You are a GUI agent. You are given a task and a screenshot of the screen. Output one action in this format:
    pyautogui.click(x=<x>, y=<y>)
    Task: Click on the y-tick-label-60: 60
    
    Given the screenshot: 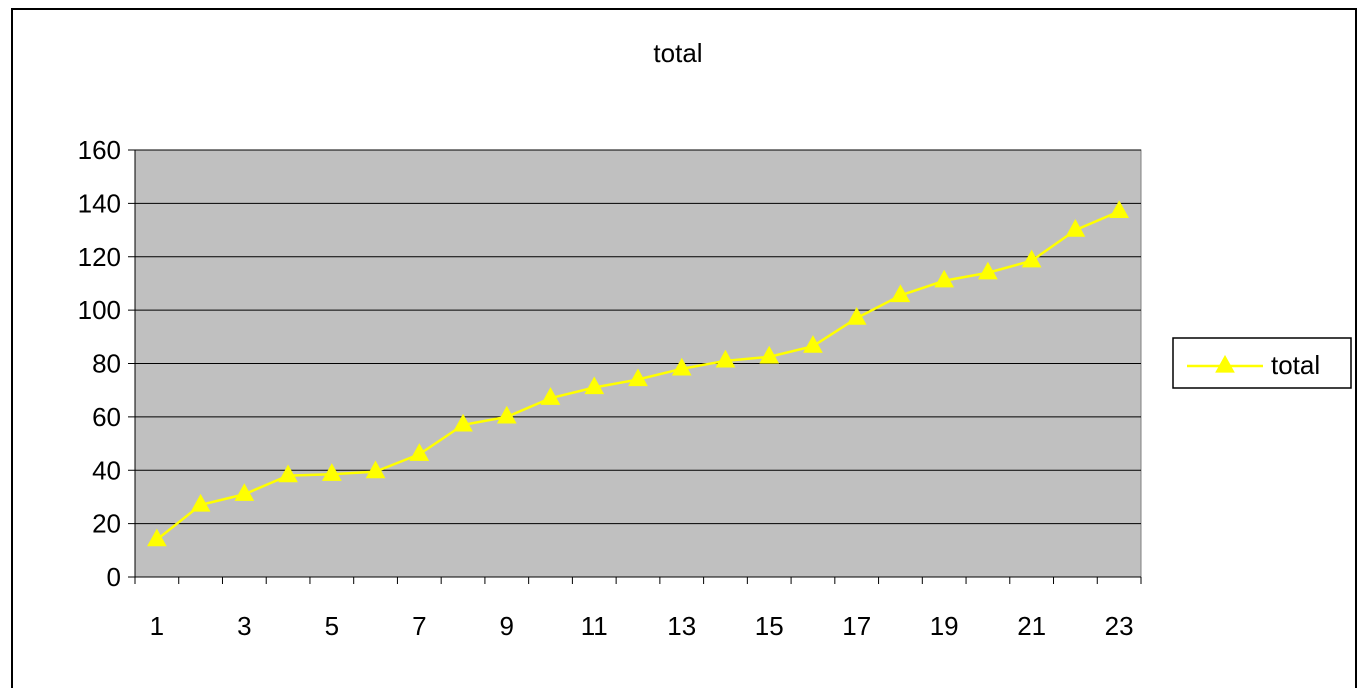 What is the action you would take?
    pyautogui.click(x=106, y=417)
    